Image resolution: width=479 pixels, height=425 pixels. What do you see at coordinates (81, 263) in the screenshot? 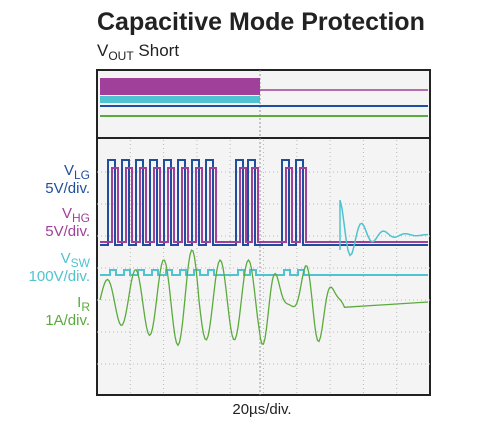
I see `trace-name-sub: SW` at bounding box center [81, 263].